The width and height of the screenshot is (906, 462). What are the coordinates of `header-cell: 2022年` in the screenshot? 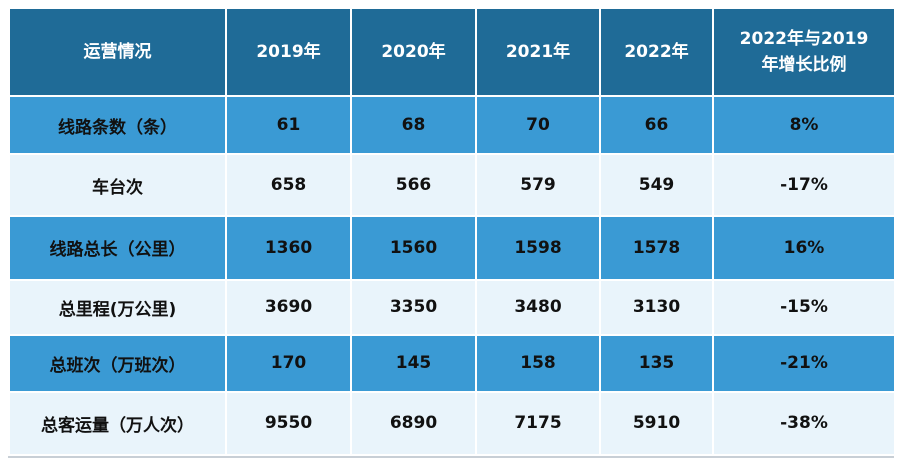 It's located at (656, 52).